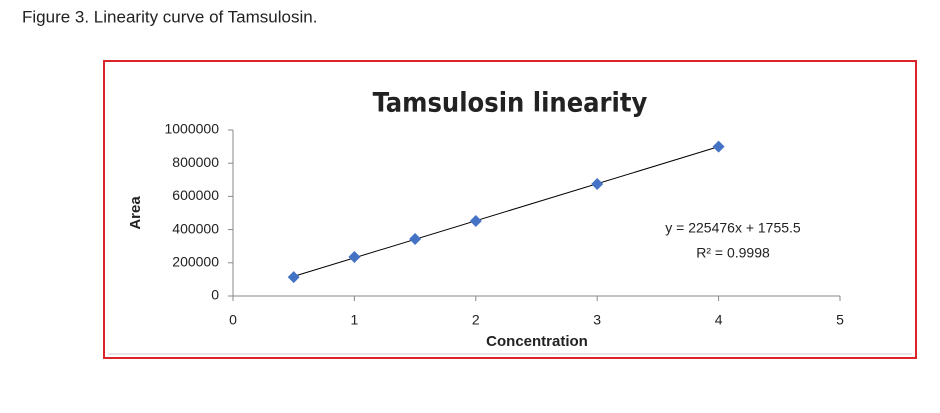 The width and height of the screenshot is (940, 413). Describe the element at coordinates (733, 228) in the screenshot. I see `equation: y = 225476x + 1755.5` at that location.